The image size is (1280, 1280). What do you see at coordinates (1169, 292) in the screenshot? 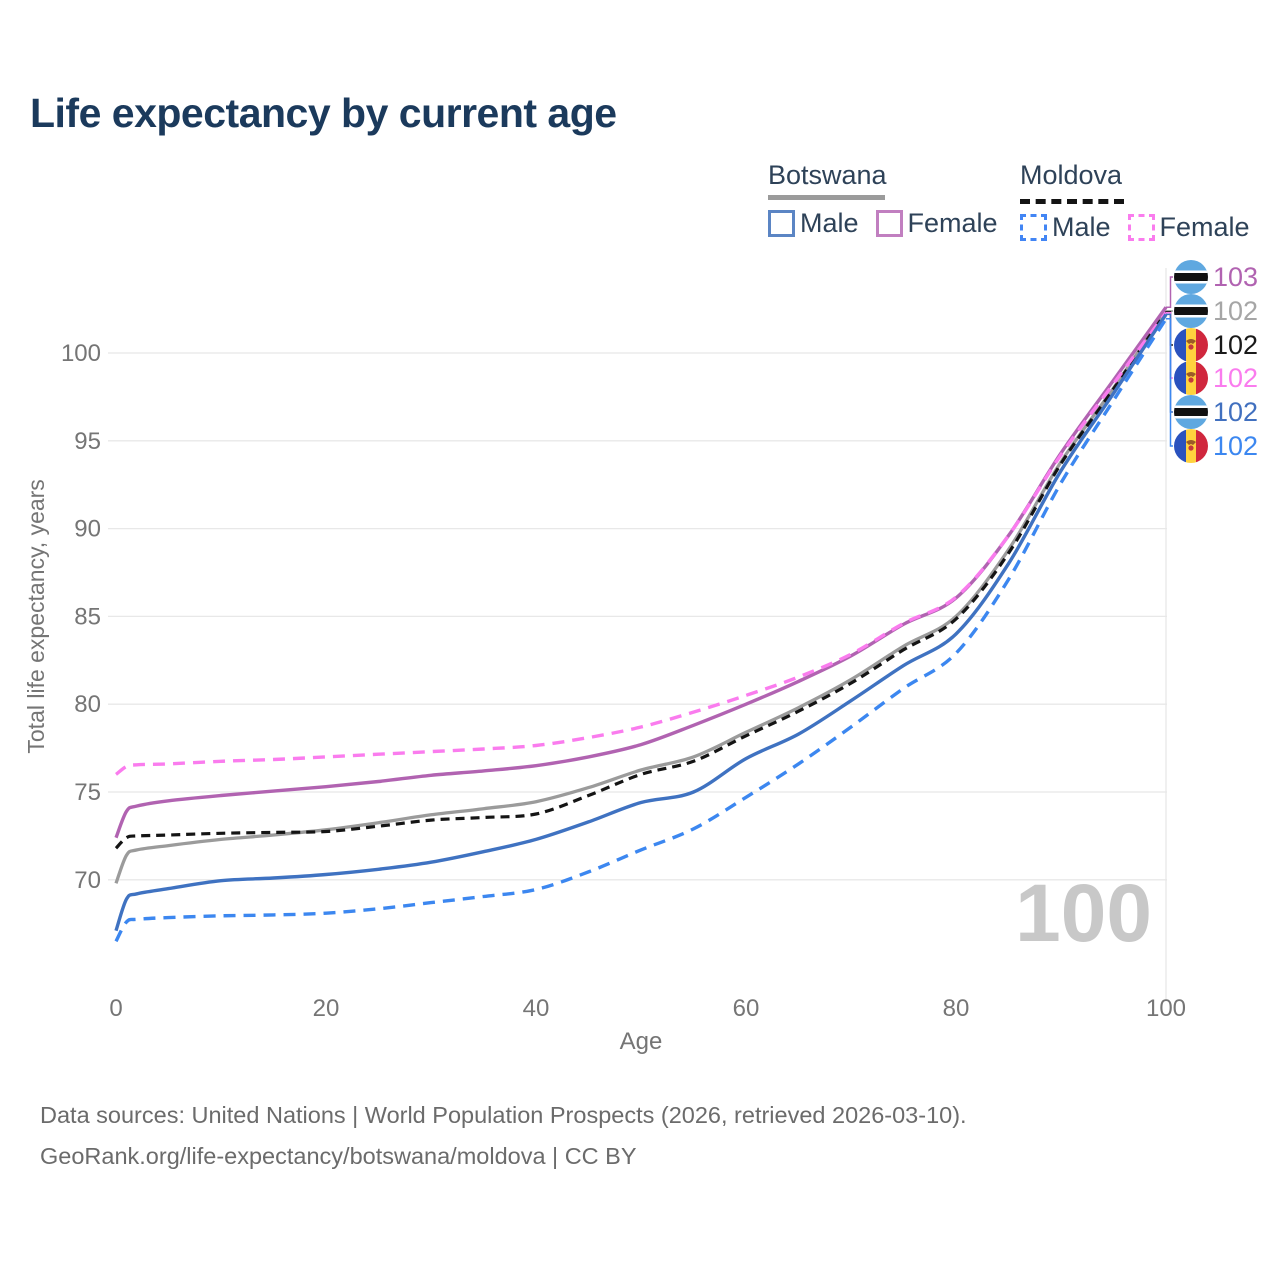
I see `leader-line-bw_female` at bounding box center [1169, 292].